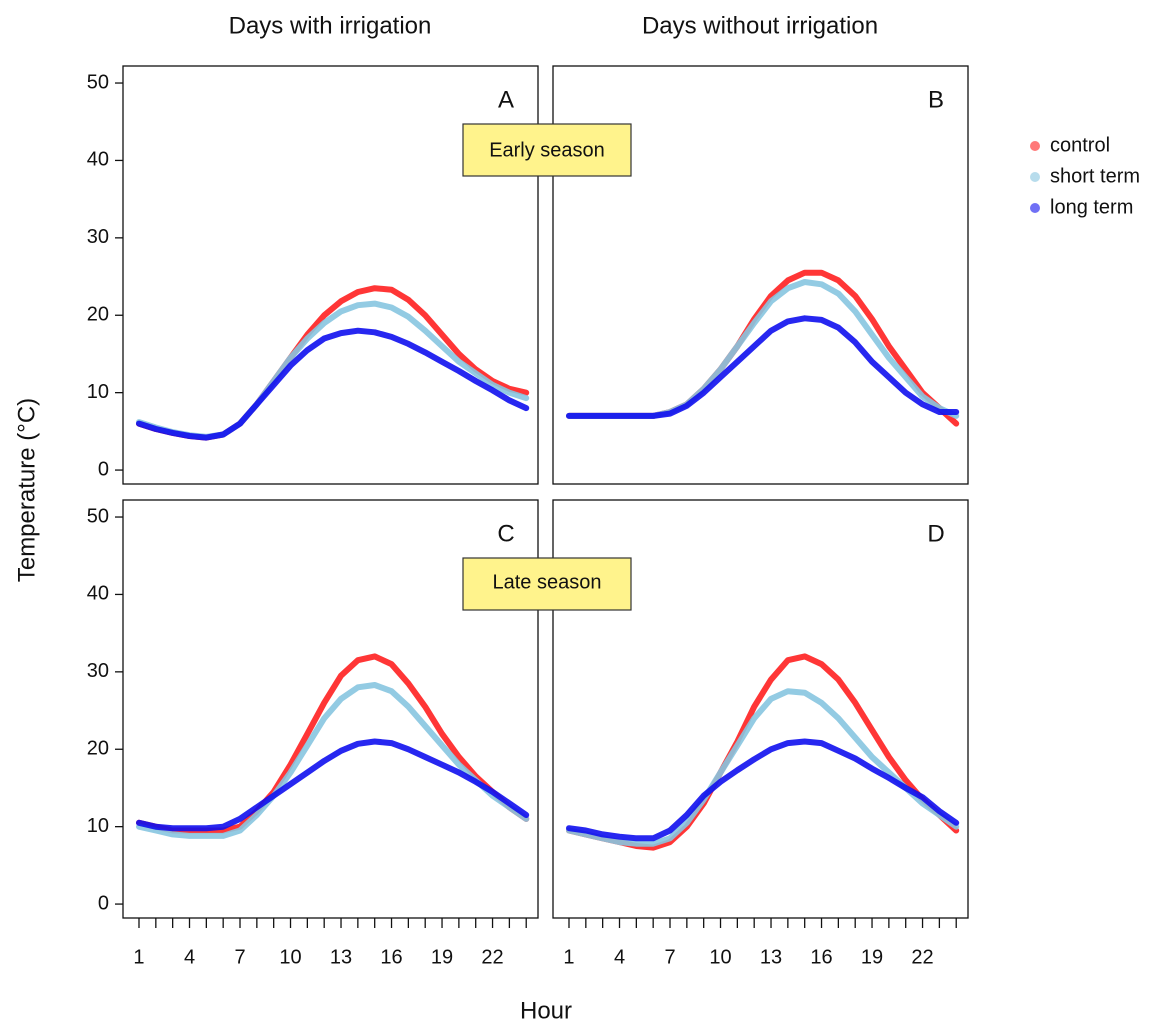 Image resolution: width=1163 pixels, height=1028 pixels. What do you see at coordinates (505, 533) in the screenshot?
I see `panel-letter: C` at bounding box center [505, 533].